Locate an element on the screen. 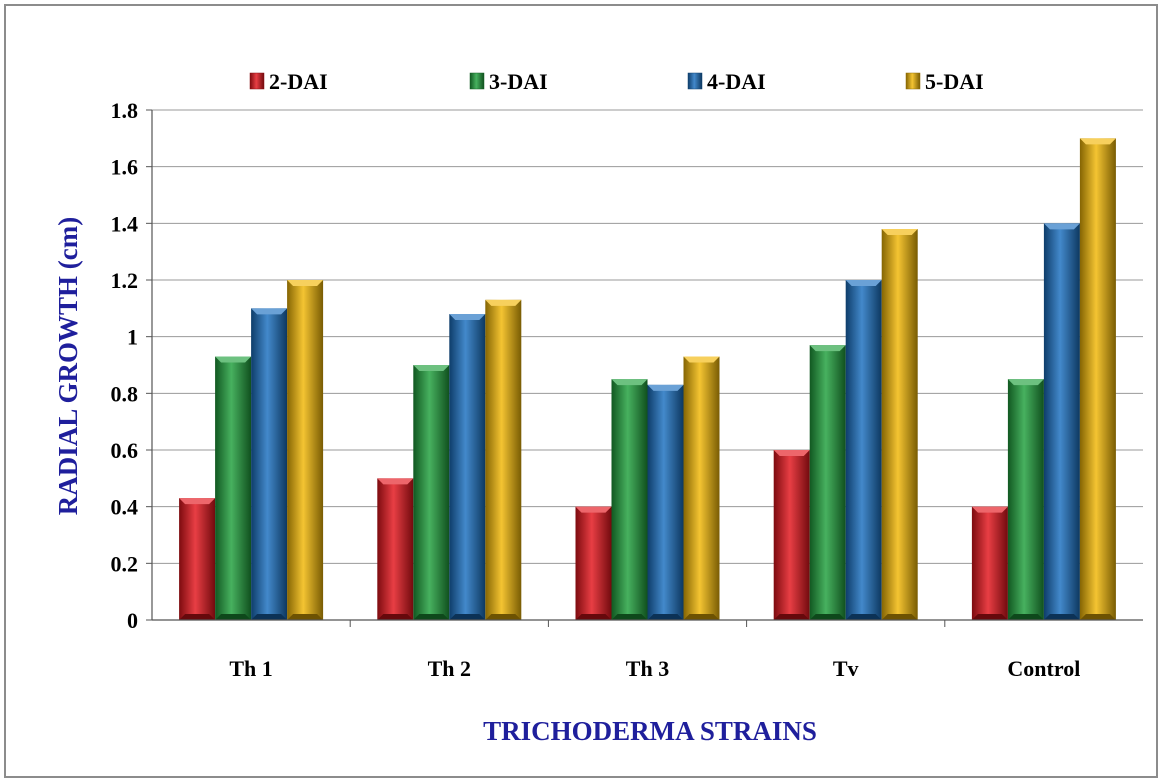 The height and width of the screenshot is (784, 1164). bar-2-dai-th1 is located at coordinates (197, 559).